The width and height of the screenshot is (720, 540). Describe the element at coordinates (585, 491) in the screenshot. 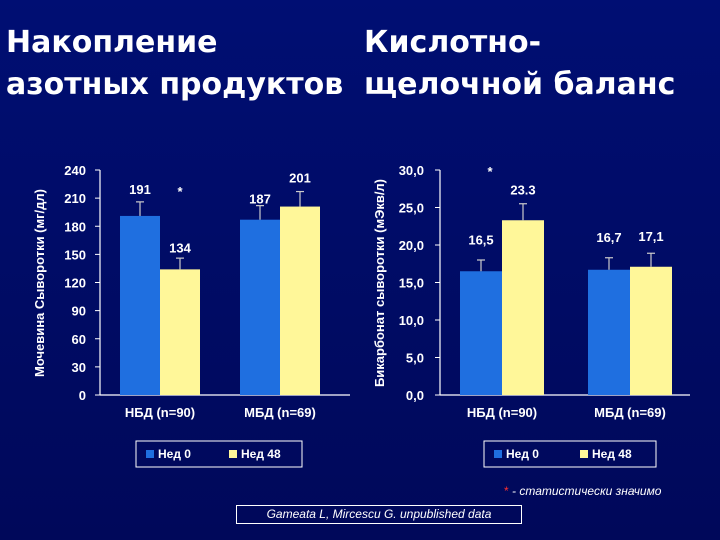

I see `footnote-text: - статистически значимо` at that location.